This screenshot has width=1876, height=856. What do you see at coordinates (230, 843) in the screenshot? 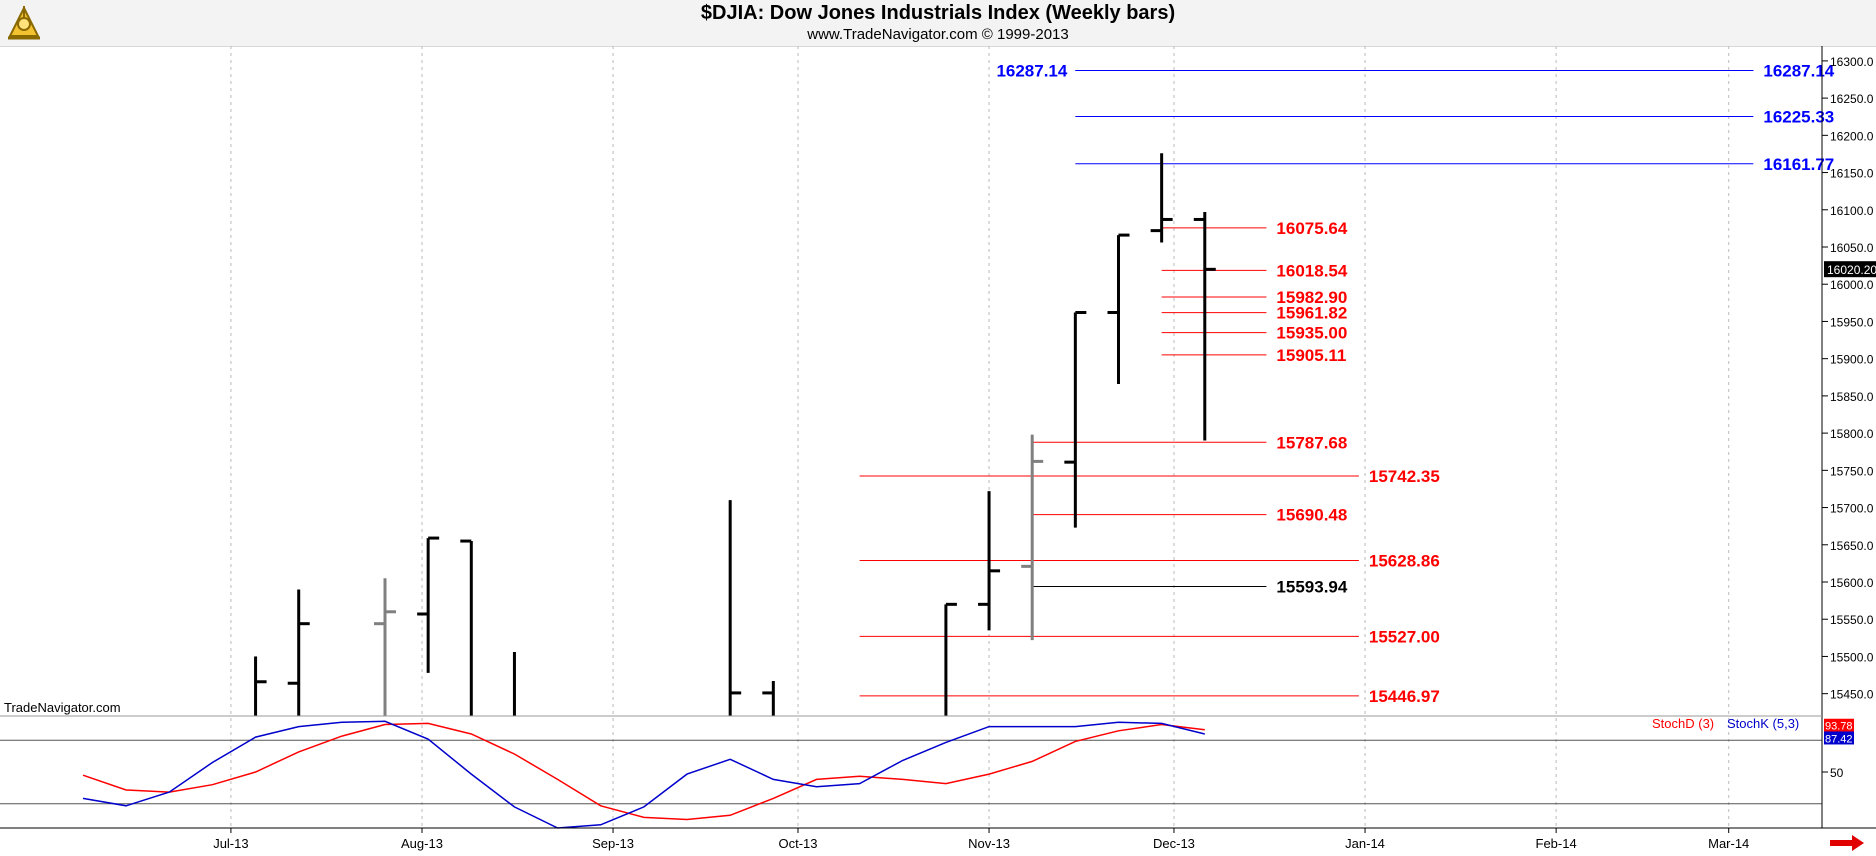
I see `x-tick-label: Jul-13` at bounding box center [230, 843].